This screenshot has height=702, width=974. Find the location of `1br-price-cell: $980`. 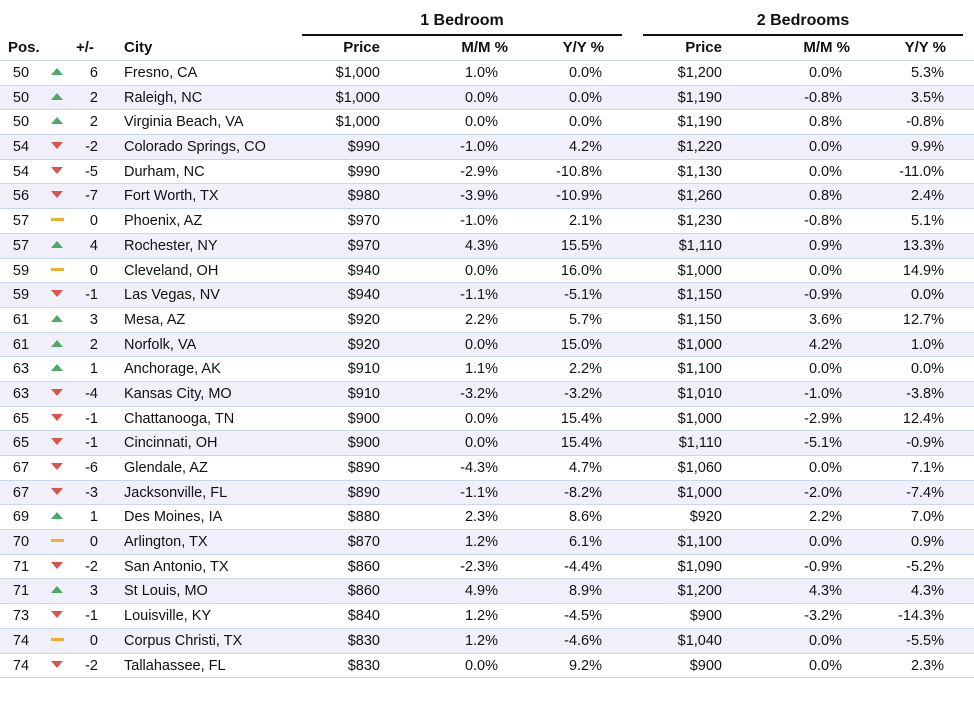

1br-price-cell: $980 is located at coordinates (363, 196).